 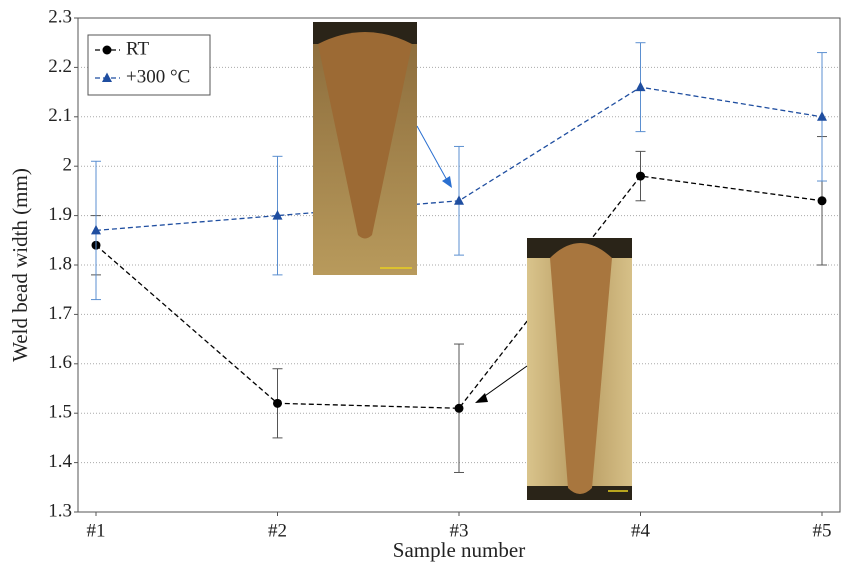 I want to click on y-tick-label: 2.2, so click(x=60, y=66).